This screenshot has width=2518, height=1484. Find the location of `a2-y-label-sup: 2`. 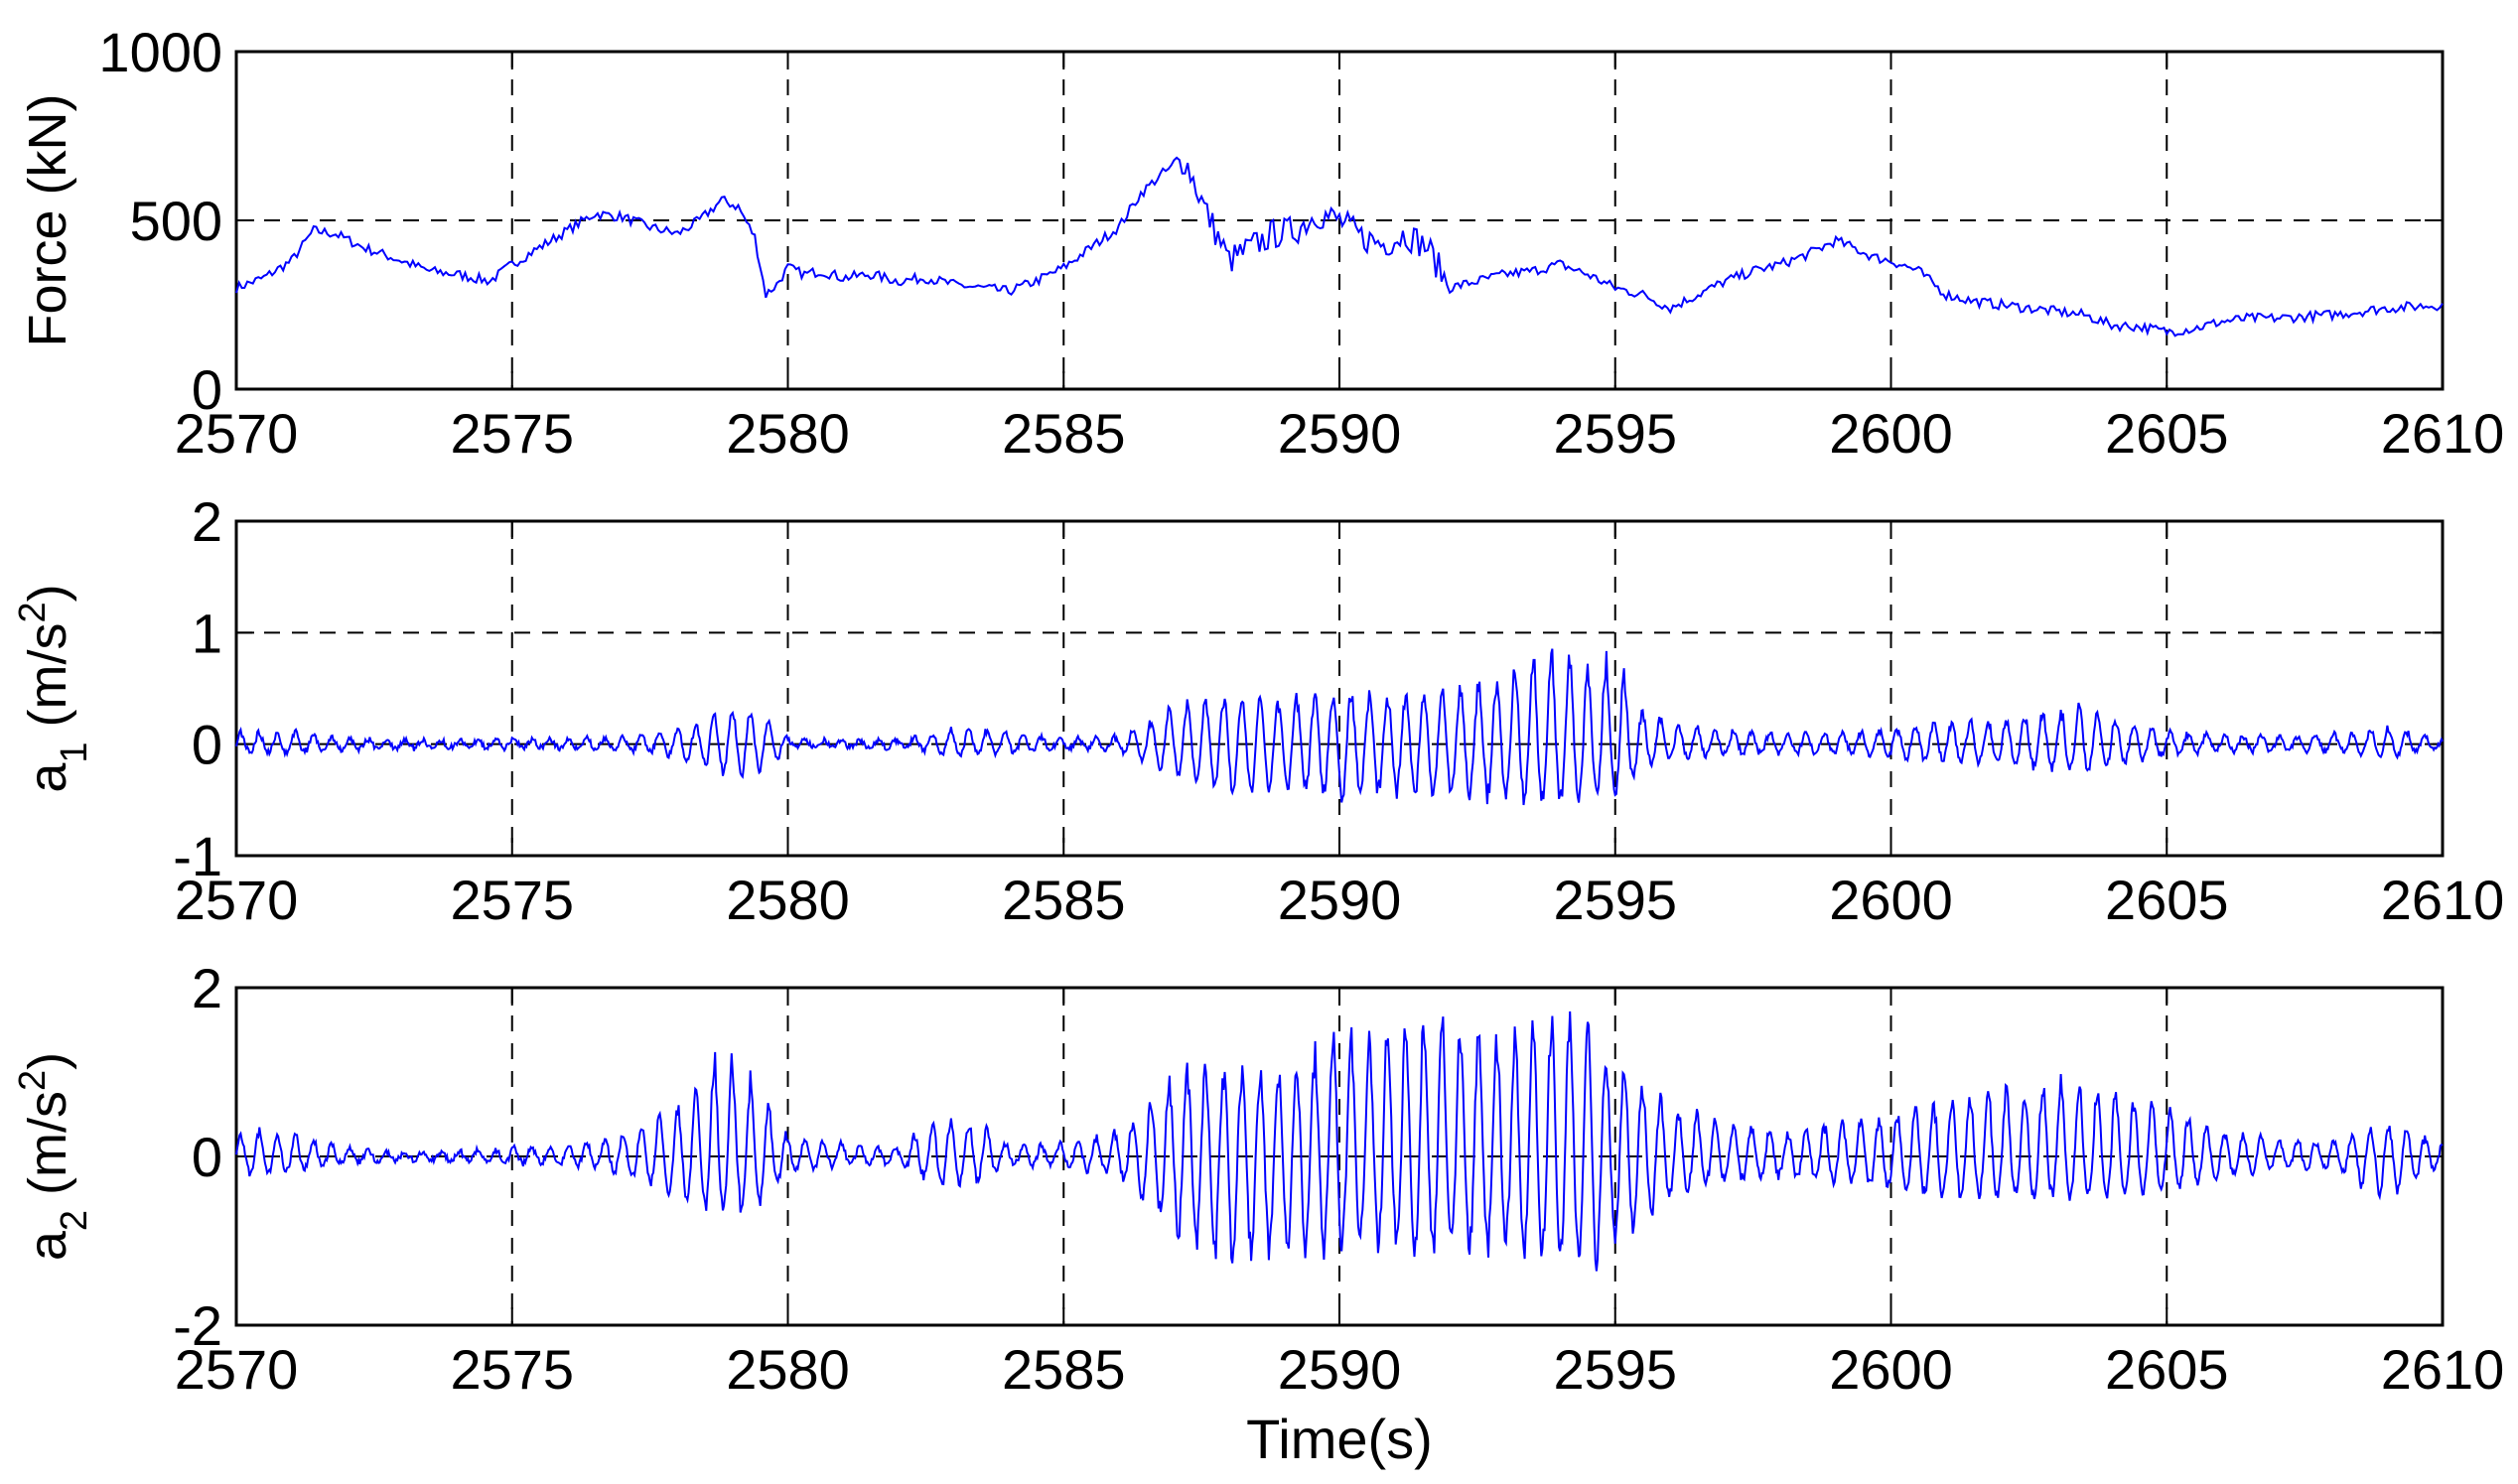

a2-y-label-sup: 2 is located at coordinates (33, 1080).